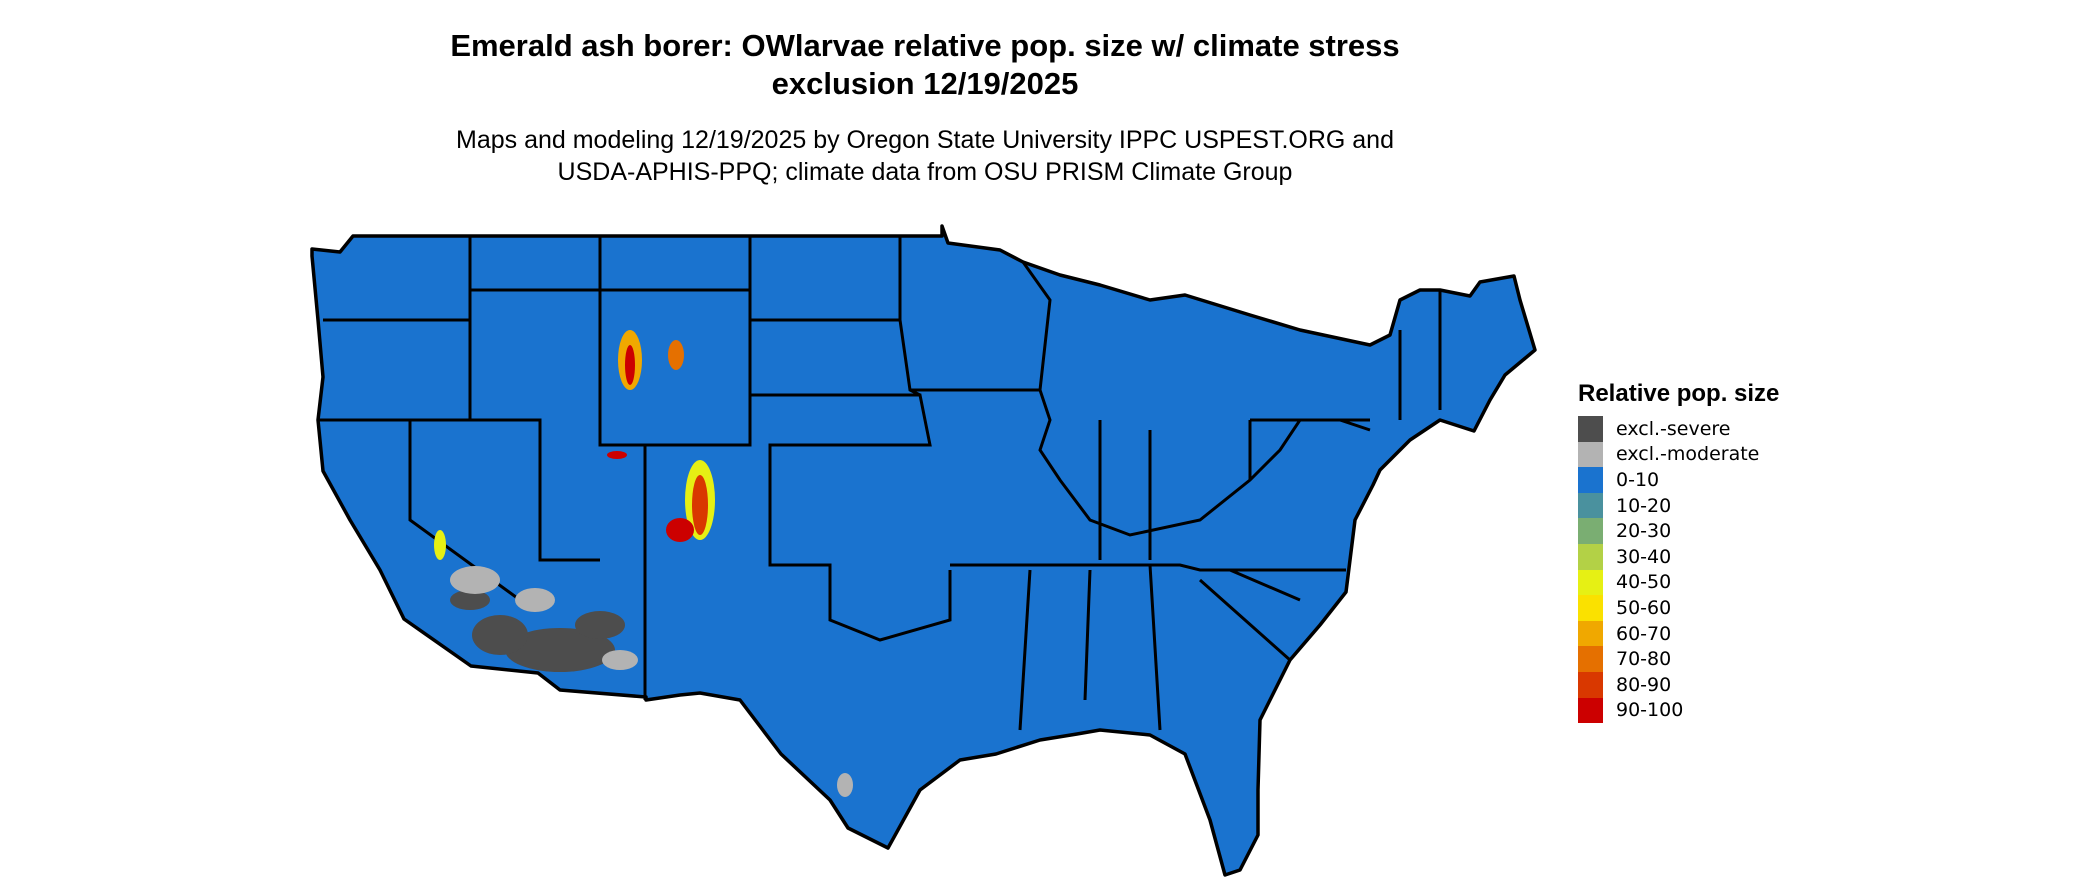  What do you see at coordinates (925, 83) in the screenshot?
I see `title-line-2: exclusion 12/19/2025` at bounding box center [925, 83].